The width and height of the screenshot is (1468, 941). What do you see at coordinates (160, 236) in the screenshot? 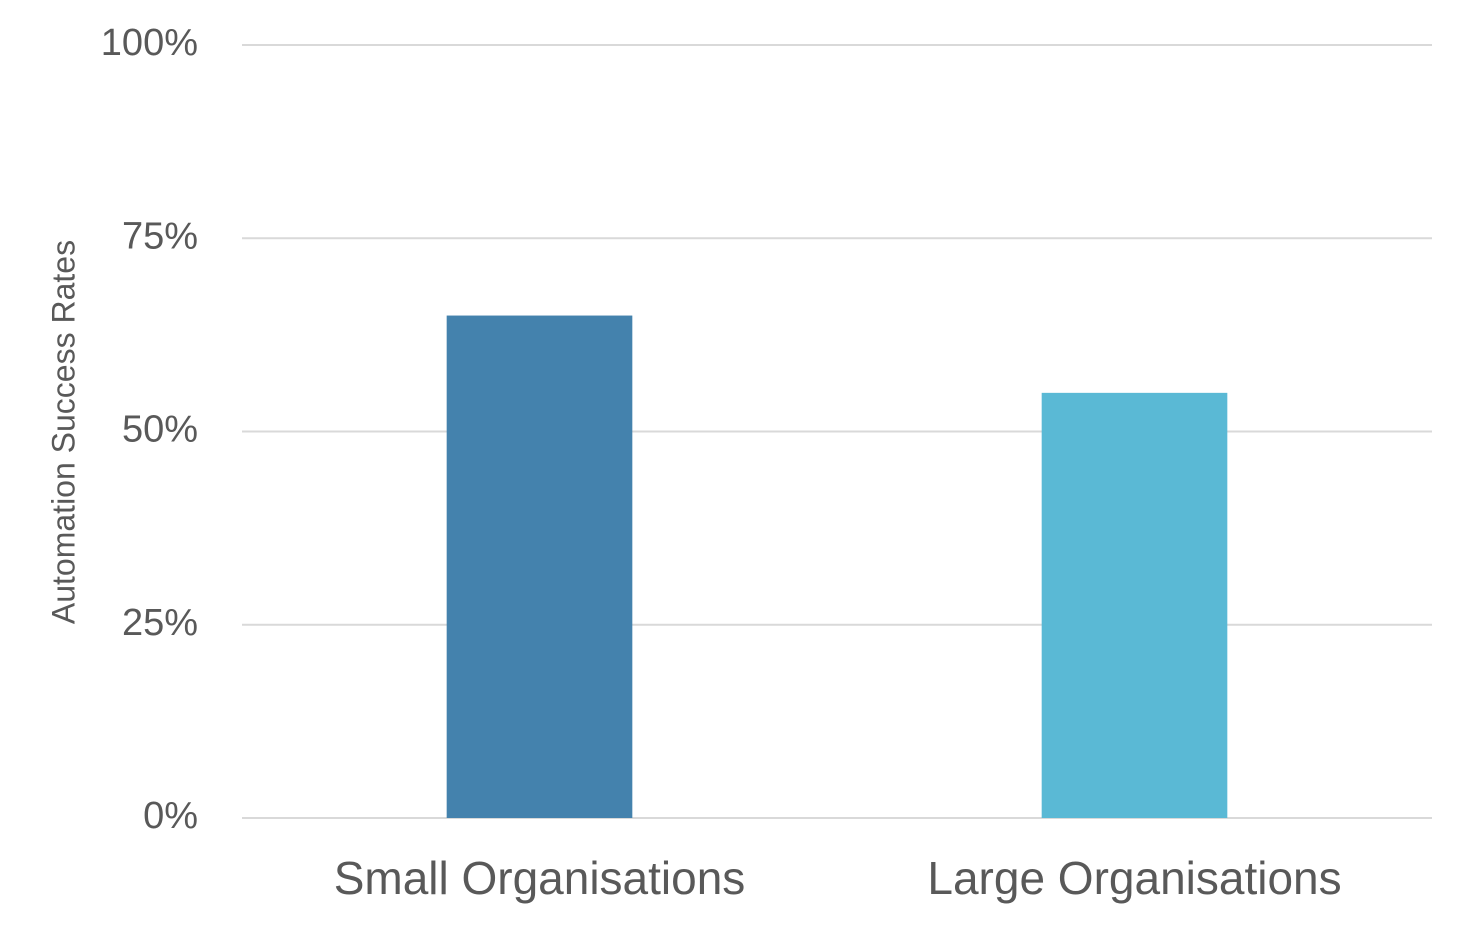
I see `y-tick-label: 75%` at bounding box center [160, 236].